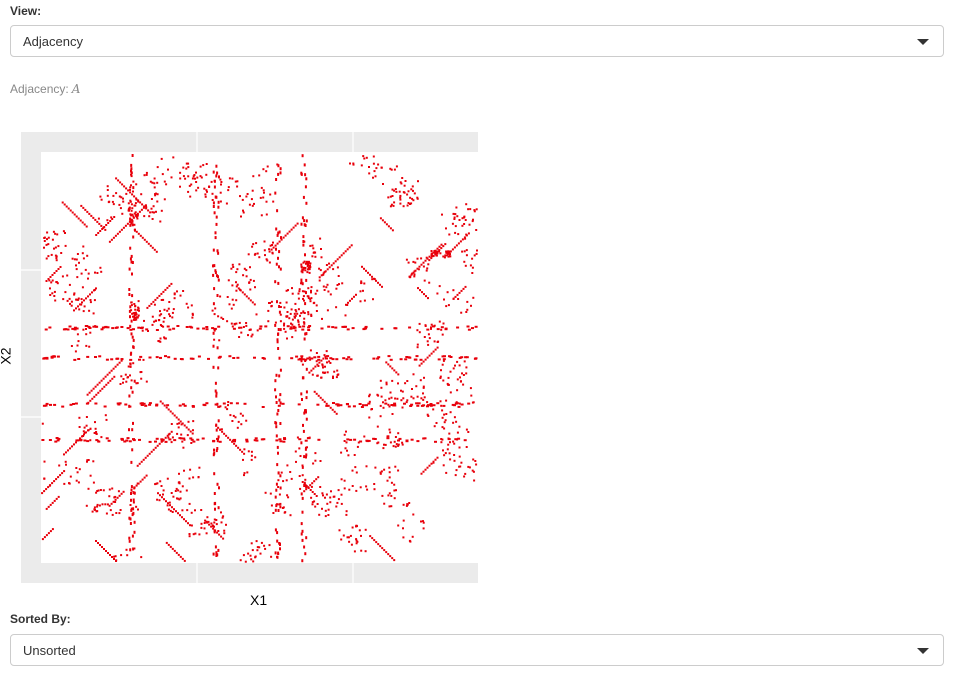 Image resolution: width=957 pixels, height=683 pixels. What do you see at coordinates (477, 650) in the screenshot?
I see `sorted-by-select: Unsorted` at bounding box center [477, 650].